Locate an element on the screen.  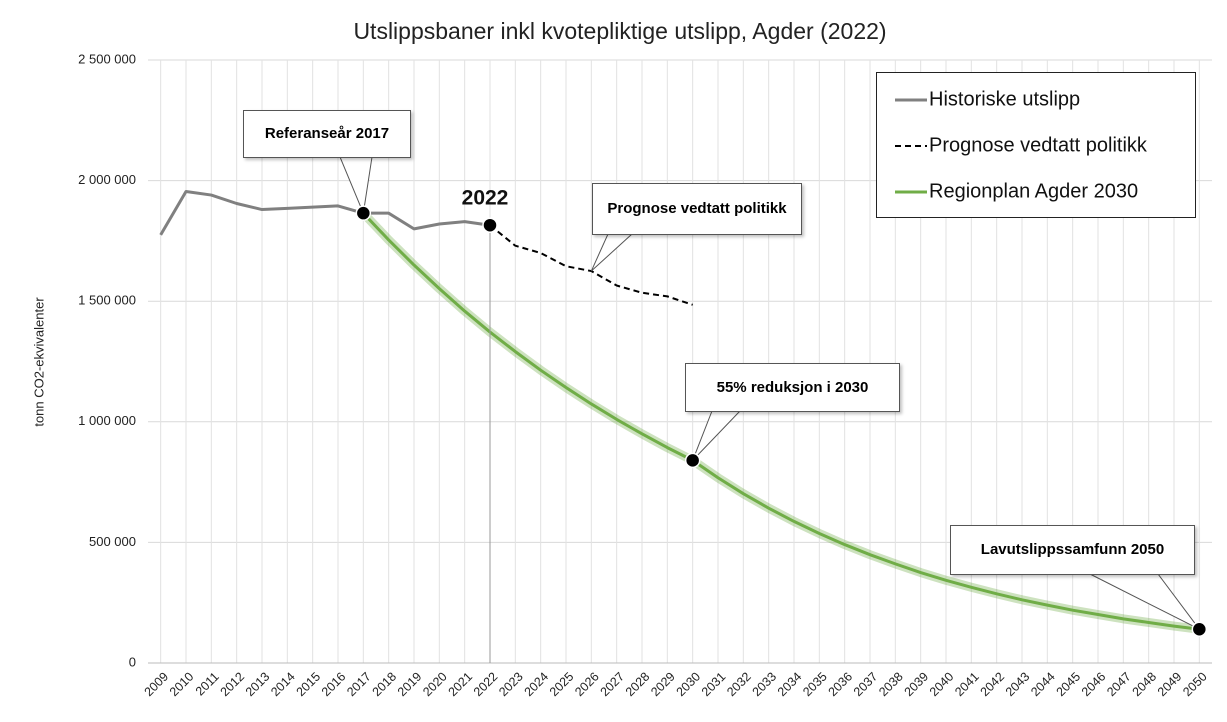
x-tick-label: 2032 is located at coordinates (739, 685).